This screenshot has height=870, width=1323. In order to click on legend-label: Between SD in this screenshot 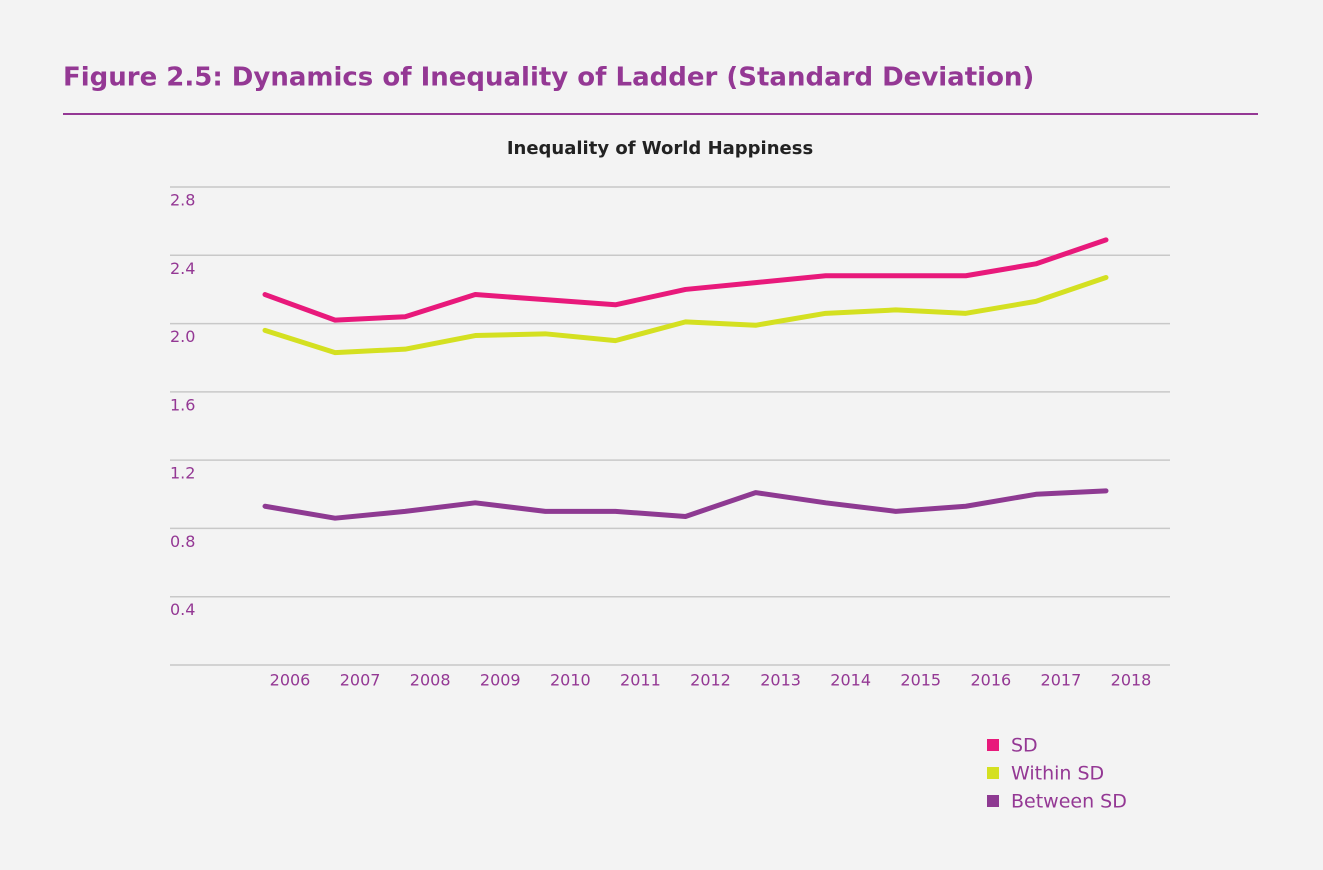, I will do `click(1069, 802)`.